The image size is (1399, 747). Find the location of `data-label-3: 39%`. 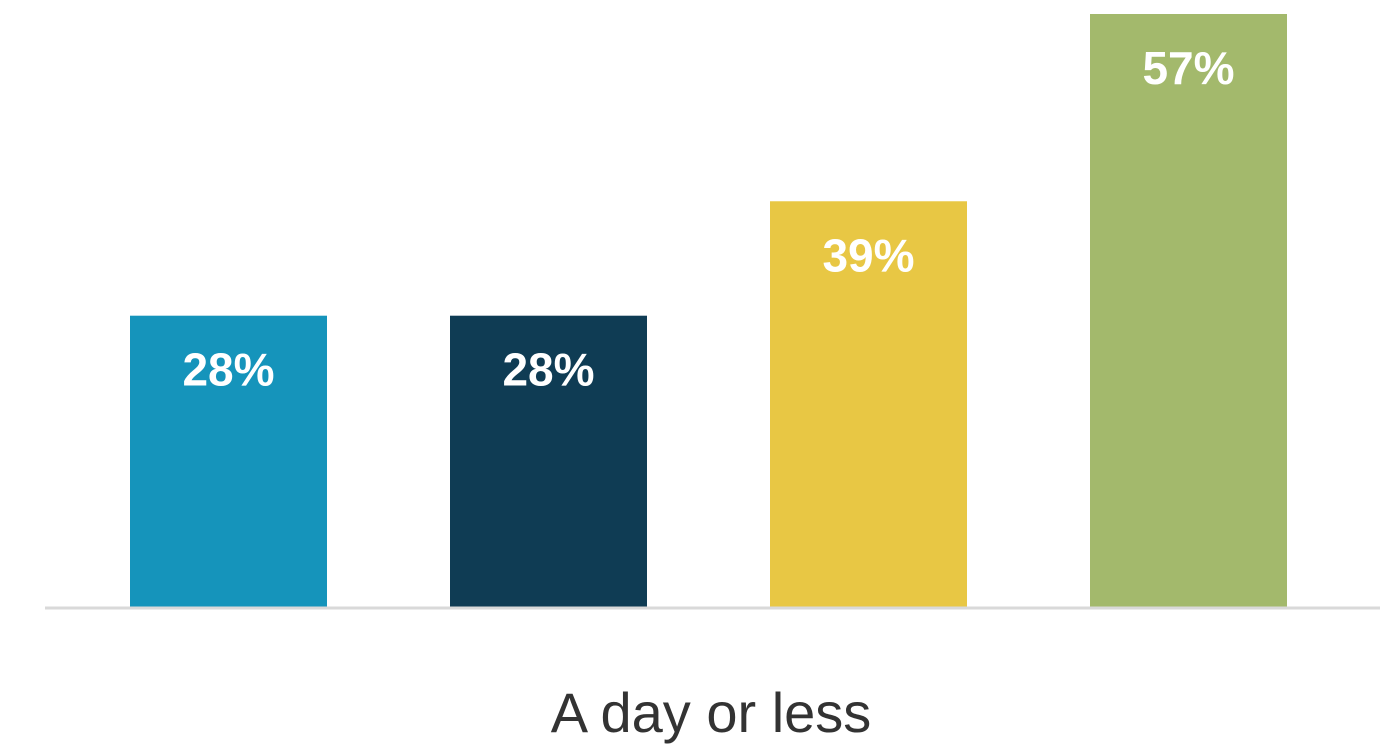

data-label-3: 39% is located at coordinates (868, 255).